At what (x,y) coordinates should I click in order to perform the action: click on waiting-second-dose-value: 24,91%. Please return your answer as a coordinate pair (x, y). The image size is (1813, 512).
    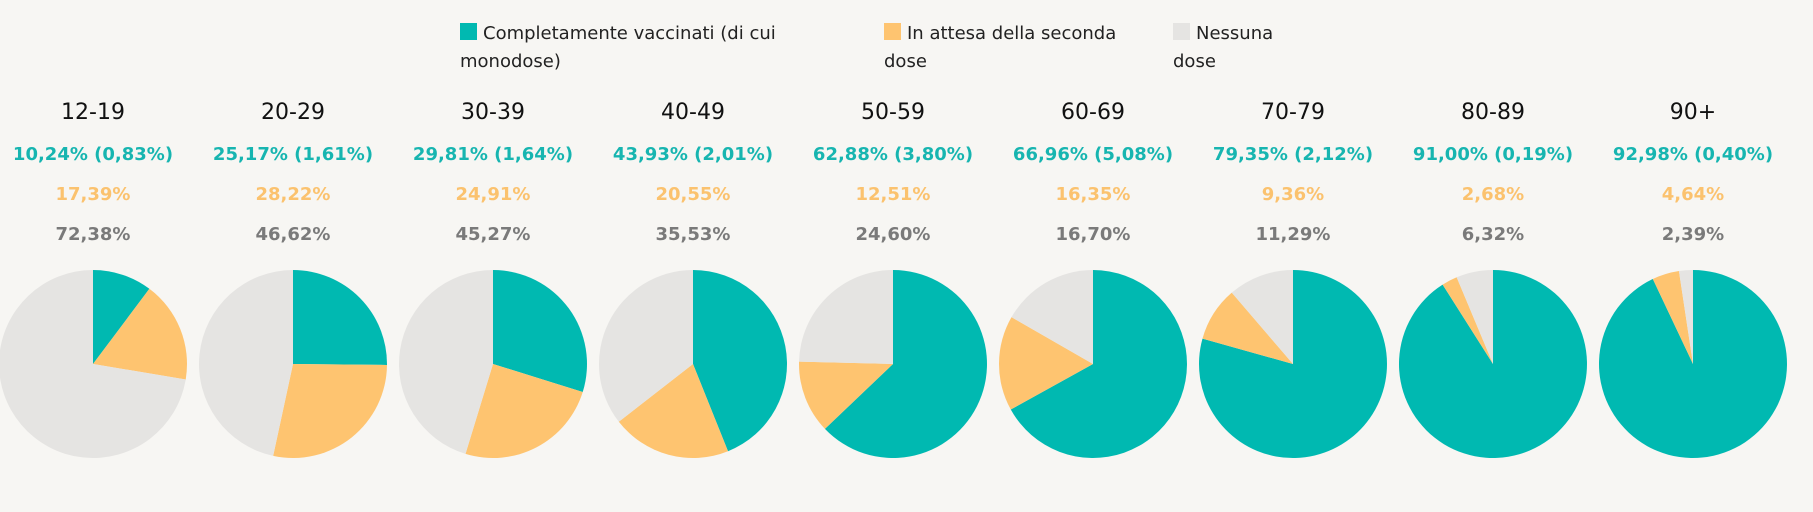
    Looking at the image, I should click on (493, 194).